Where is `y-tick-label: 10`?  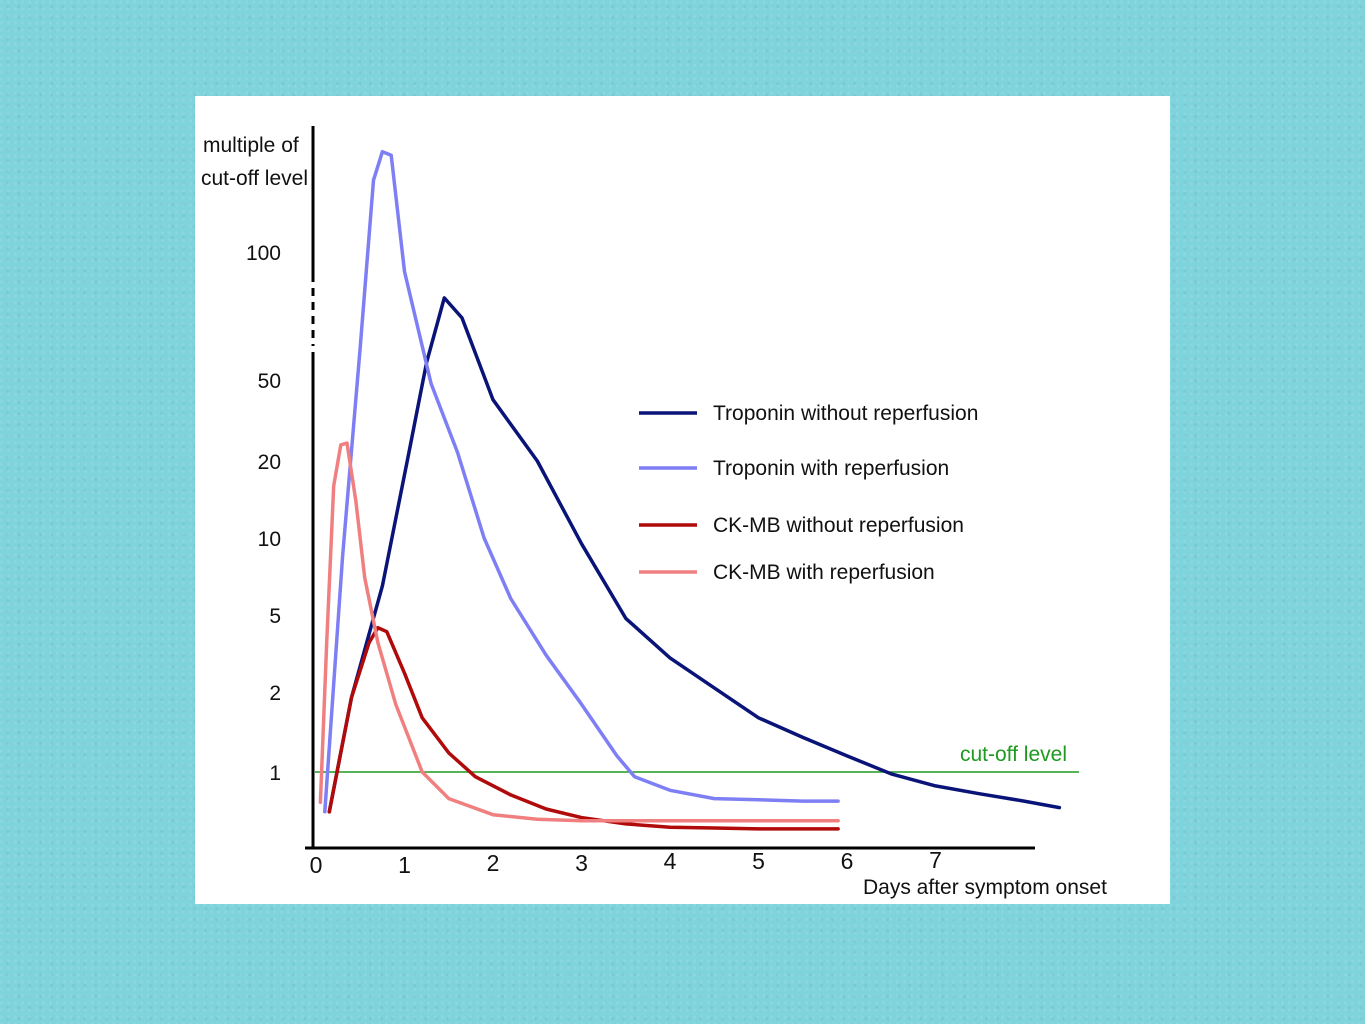
y-tick-label: 10 is located at coordinates (269, 539).